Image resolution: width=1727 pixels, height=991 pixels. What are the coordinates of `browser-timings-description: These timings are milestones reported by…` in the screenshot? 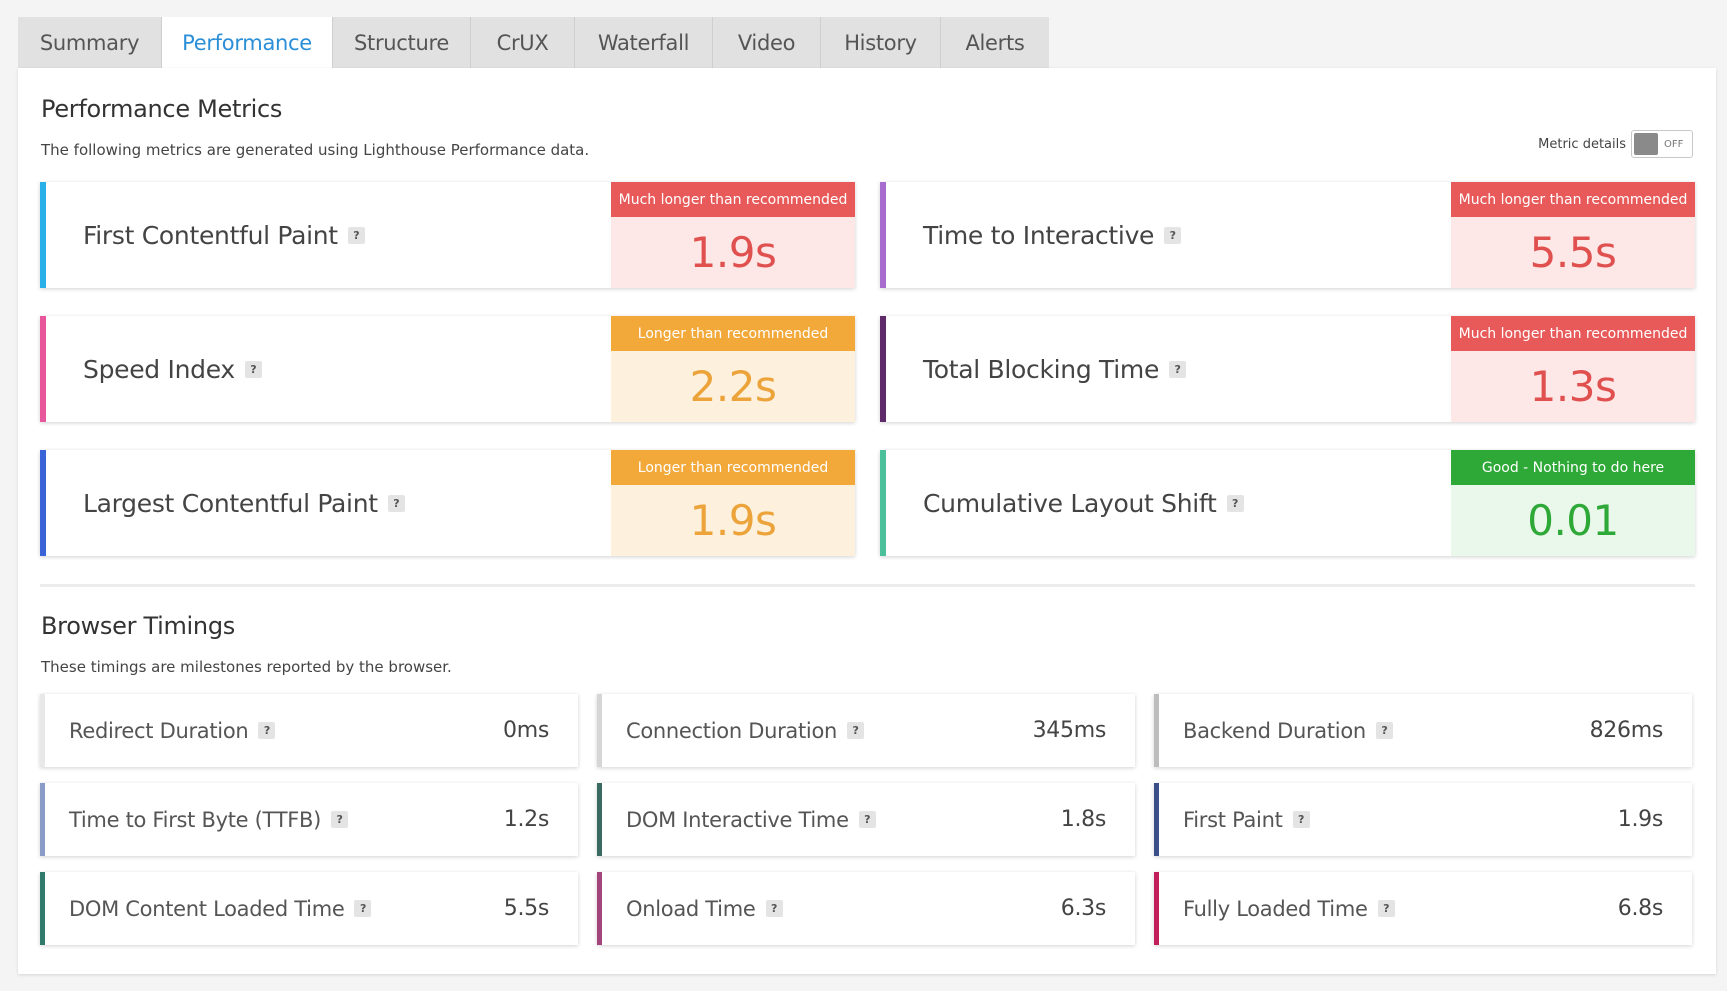 It's located at (246, 667).